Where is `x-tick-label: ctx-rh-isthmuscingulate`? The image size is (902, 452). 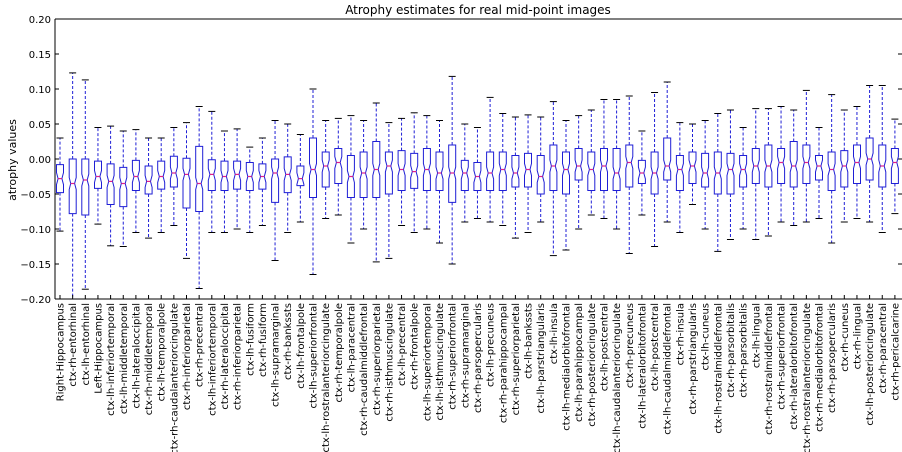 x-tick-label: ctx-rh-isthmuscingulate is located at coordinates (389, 362).